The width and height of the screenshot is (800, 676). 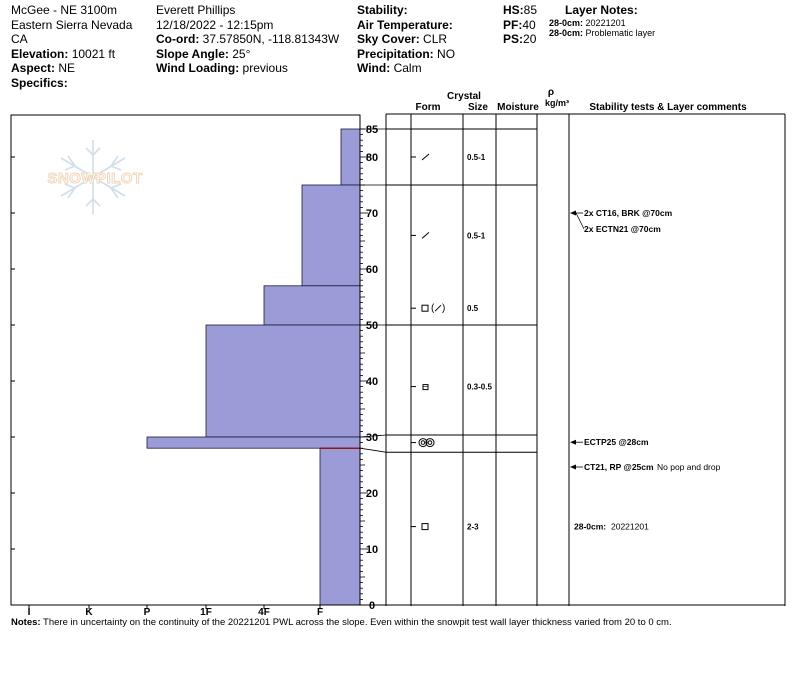 What do you see at coordinates (473, 527) in the screenshot?
I see `crystal-size-label: 2-3` at bounding box center [473, 527].